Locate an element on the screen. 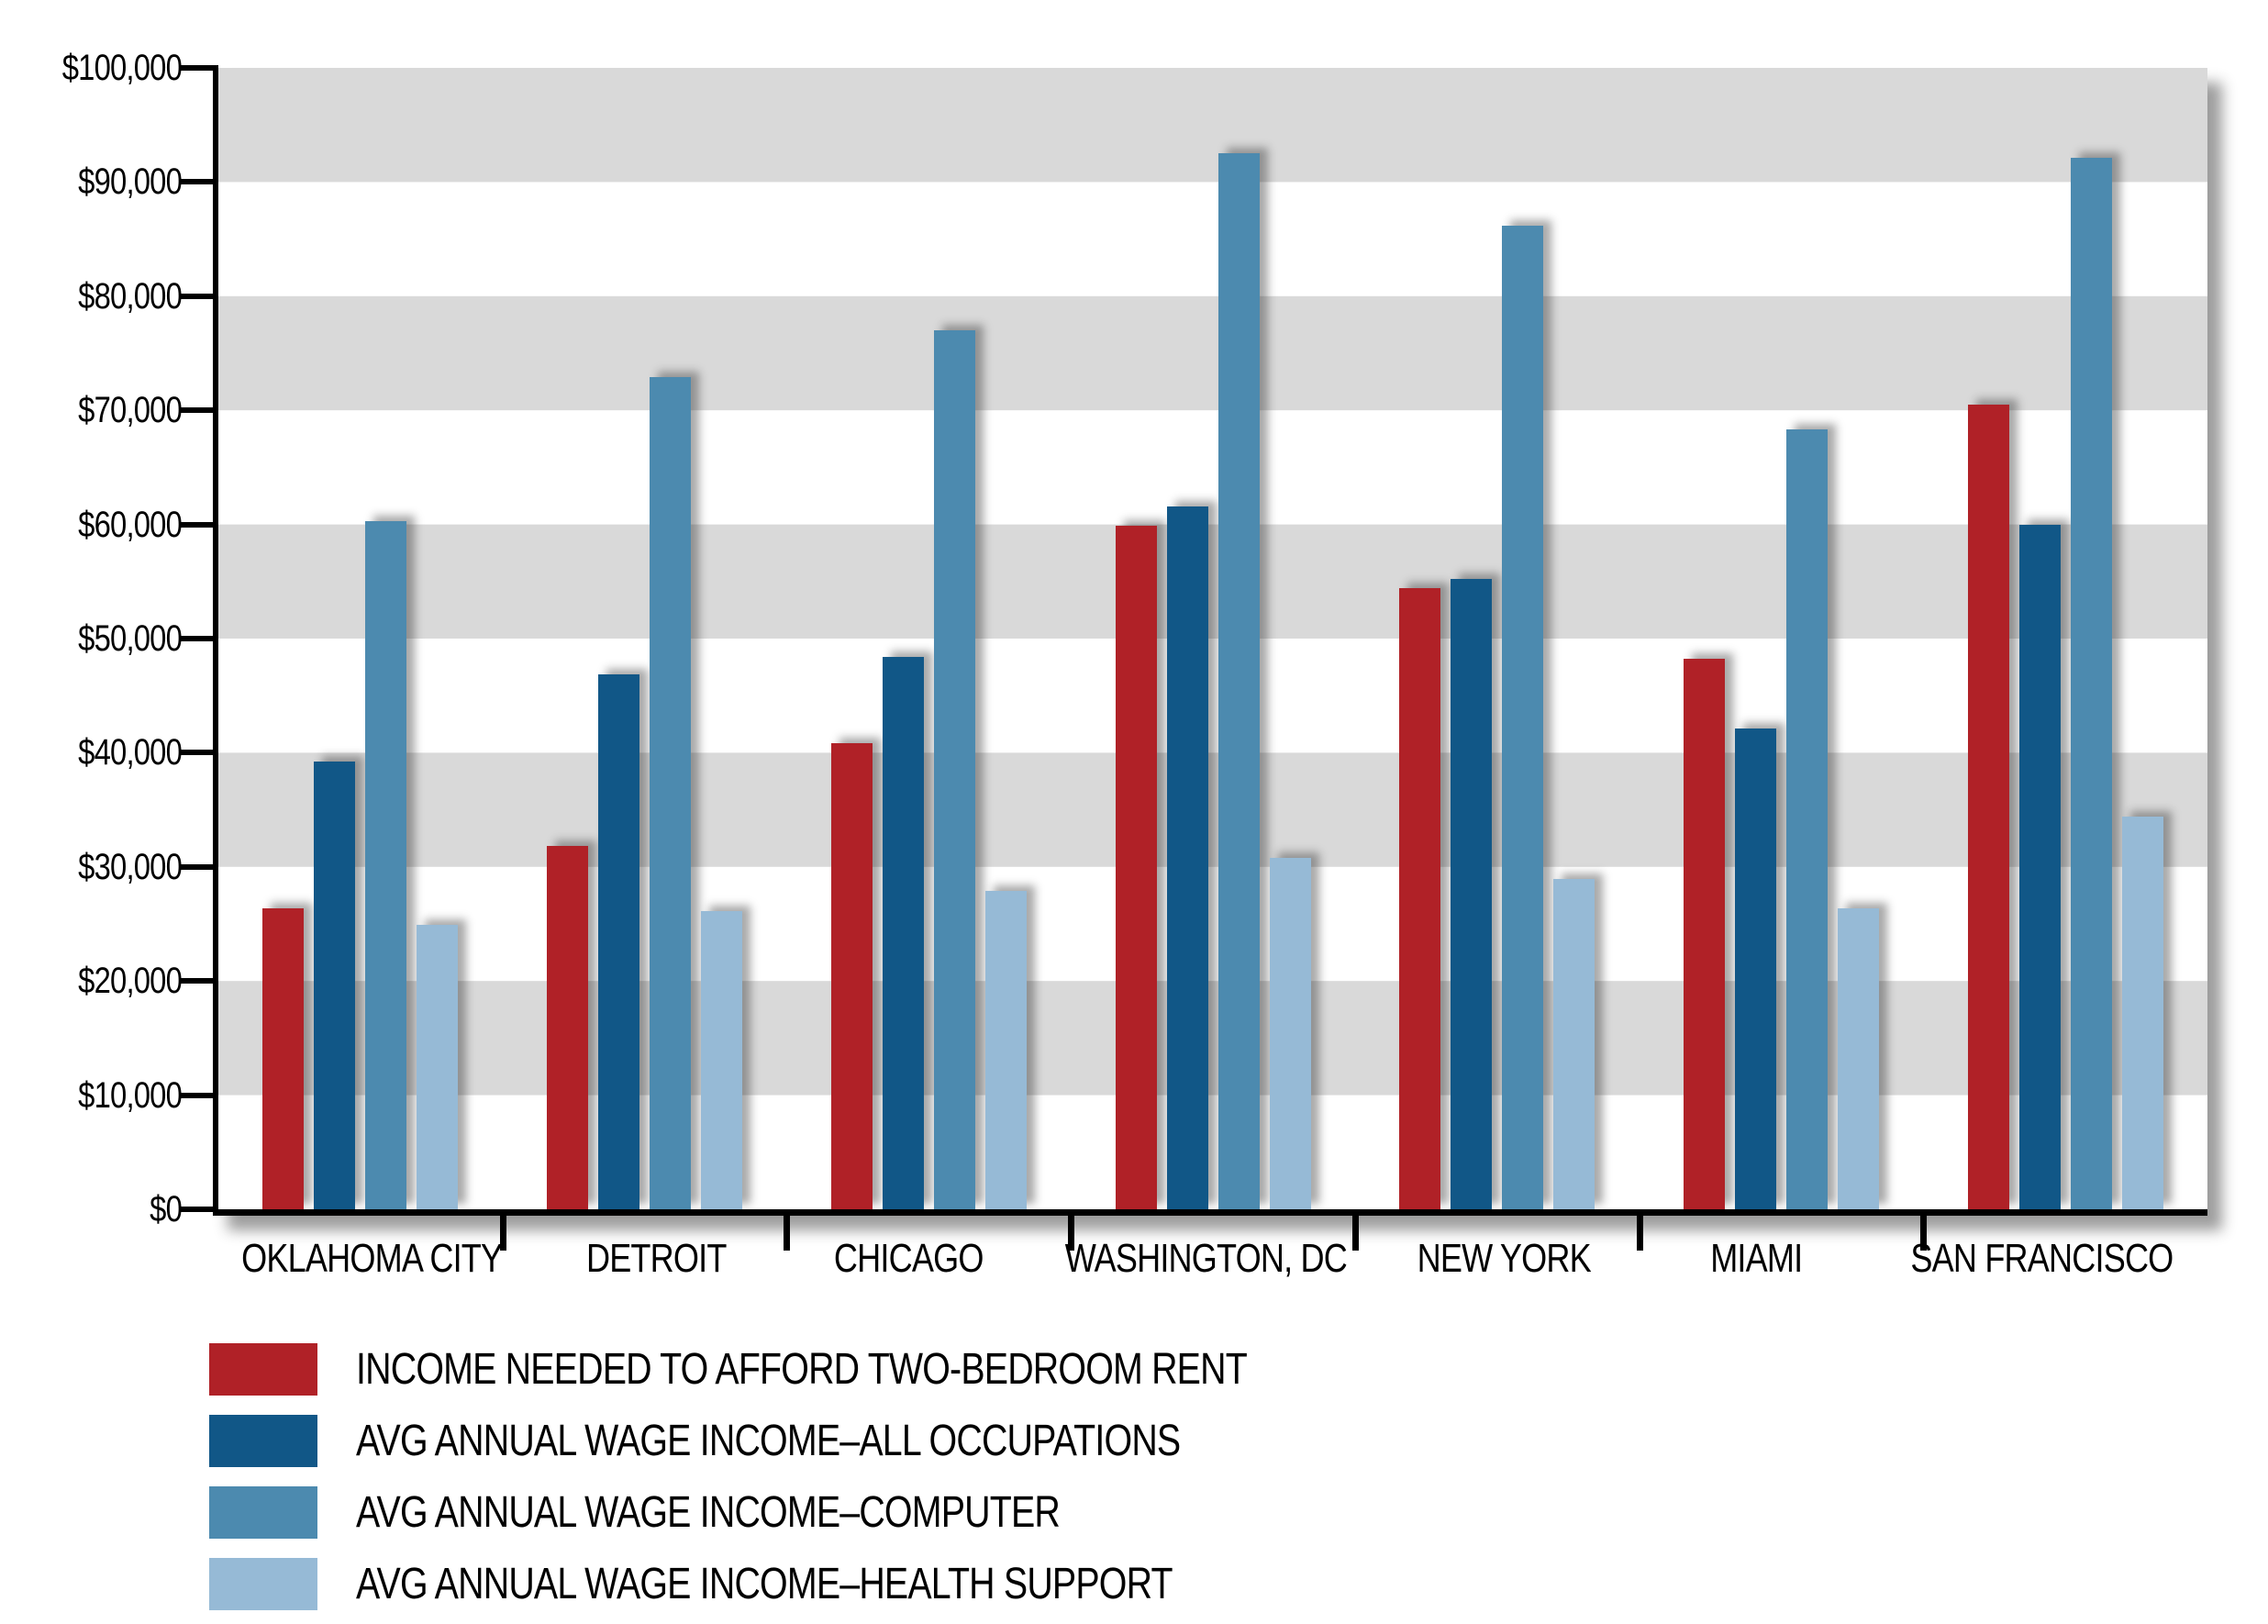  y-axis-label: $40,000 is located at coordinates (130, 752).